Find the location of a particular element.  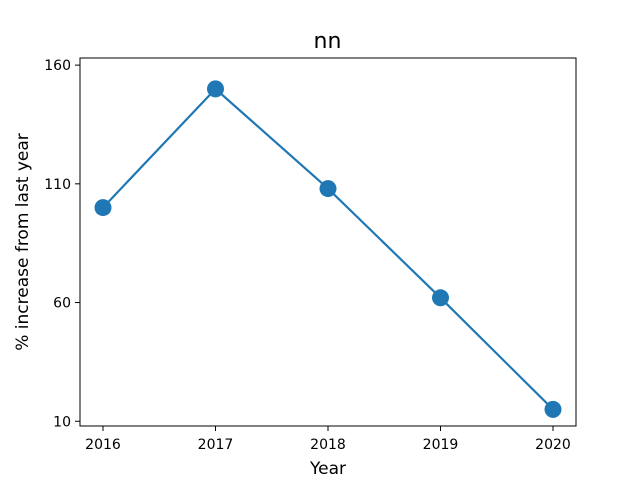

x-axis-label: Year is located at coordinates (327, 469).